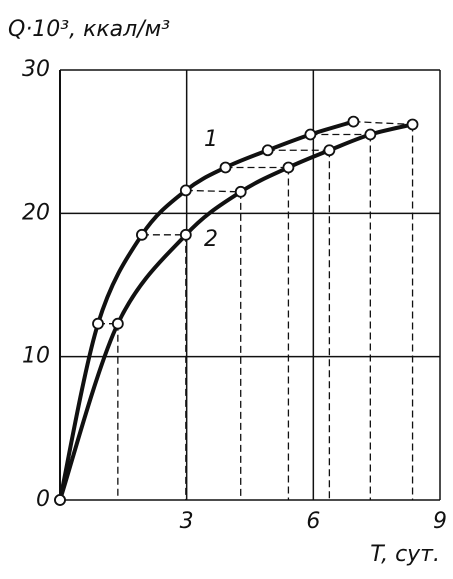 Image resolution: width=453 pixels, height=579 pixels. Describe the element at coordinates (313, 521) in the screenshot. I see `x-tick-label: 6` at that location.